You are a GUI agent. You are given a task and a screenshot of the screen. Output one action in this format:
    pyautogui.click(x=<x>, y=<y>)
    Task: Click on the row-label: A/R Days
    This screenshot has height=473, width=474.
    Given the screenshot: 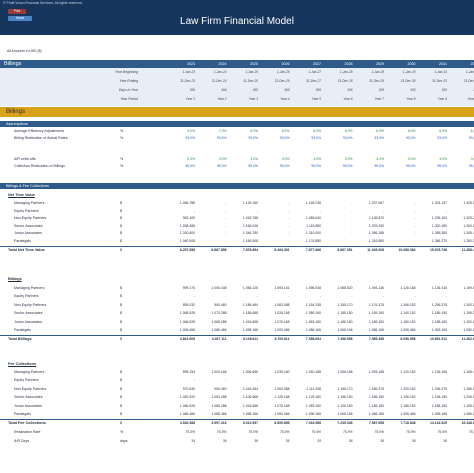 What is the action you would take?
    pyautogui.click(x=22, y=441)
    